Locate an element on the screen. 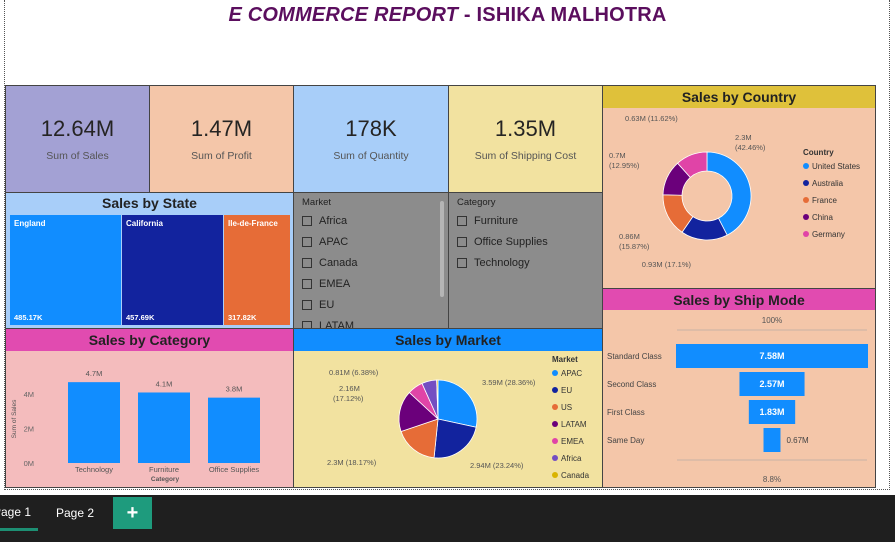 Image resolution: width=895 pixels, height=542 pixels. market-option-latam: LATAM is located at coordinates (328, 324).